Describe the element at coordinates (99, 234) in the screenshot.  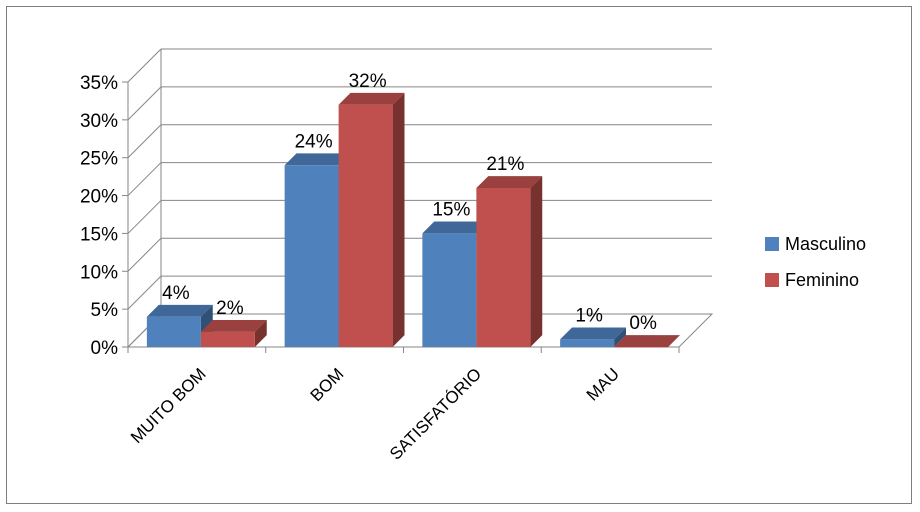
I see `y-tick-label: 15%` at that location.